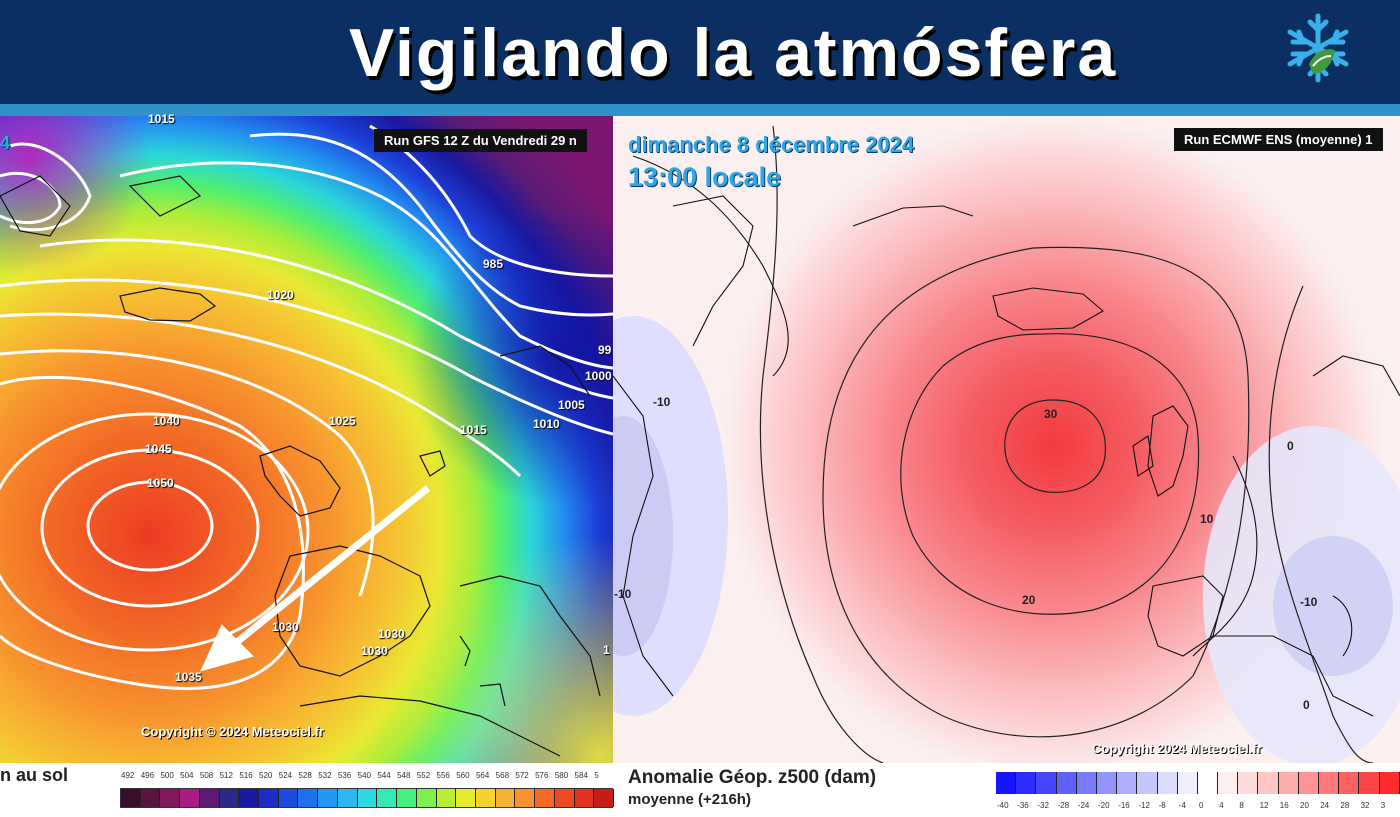 The height and width of the screenshot is (817, 1400). Describe the element at coordinates (480, 140) in the screenshot. I see `gfs-run-label: Run GFS 12 Z du Vendredi 29 n` at that location.